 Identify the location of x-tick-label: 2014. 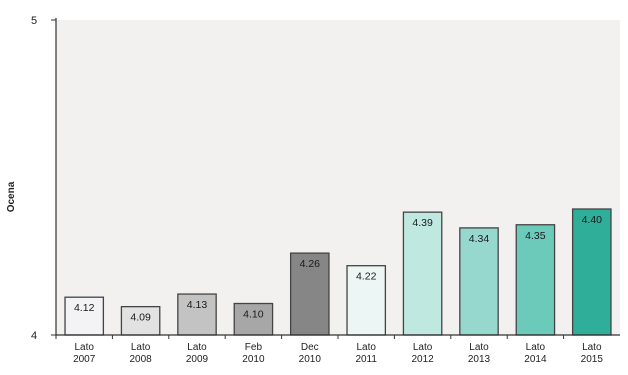
(535, 359).